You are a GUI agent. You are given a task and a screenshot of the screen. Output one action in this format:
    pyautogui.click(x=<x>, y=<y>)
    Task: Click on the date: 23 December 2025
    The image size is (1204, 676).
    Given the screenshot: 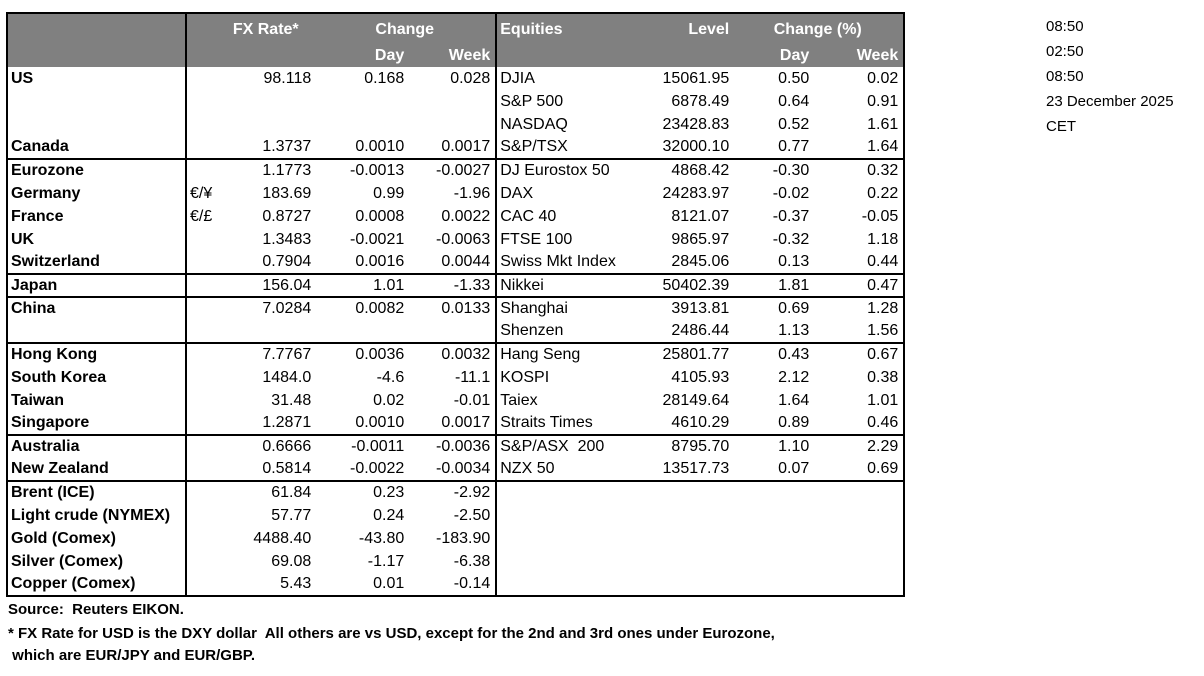 What is the action you would take?
    pyautogui.click(x=1110, y=101)
    